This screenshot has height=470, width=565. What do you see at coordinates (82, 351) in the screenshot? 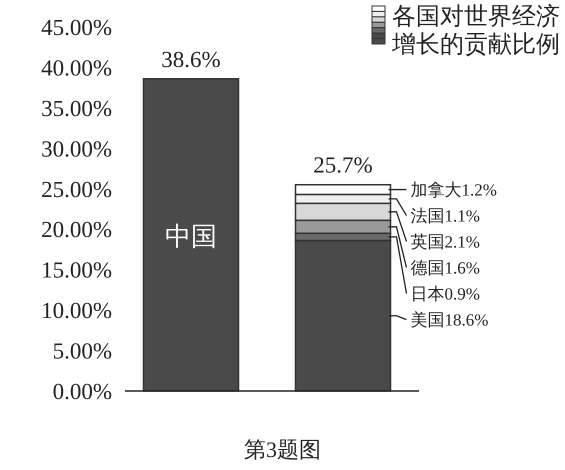
I see `y-tick-label: 5.00%` at bounding box center [82, 351].